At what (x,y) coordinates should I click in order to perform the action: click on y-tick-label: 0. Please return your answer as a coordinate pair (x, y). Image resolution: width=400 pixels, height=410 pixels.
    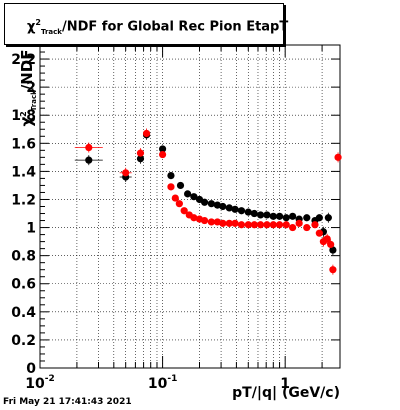
    Looking at the image, I should click on (31, 369).